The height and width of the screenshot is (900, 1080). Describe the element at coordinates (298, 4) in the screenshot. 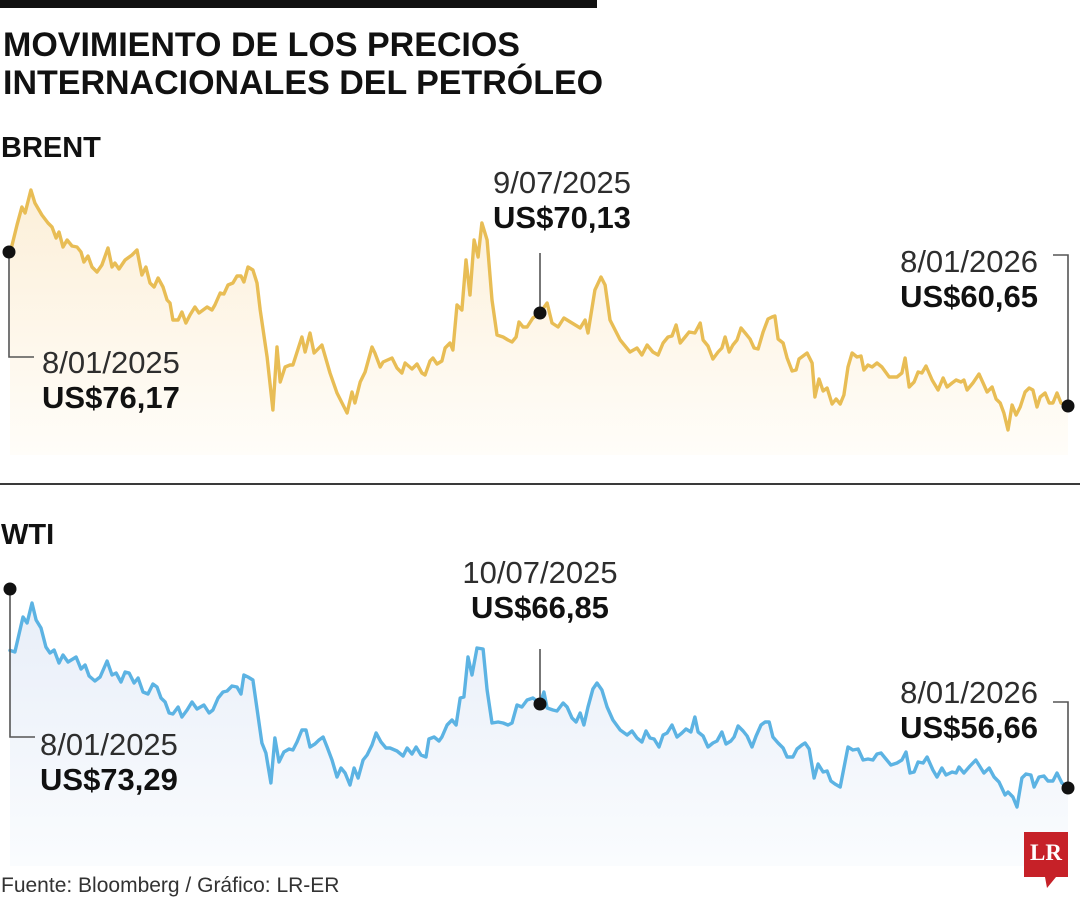

I see `top-accent-bar` at that location.